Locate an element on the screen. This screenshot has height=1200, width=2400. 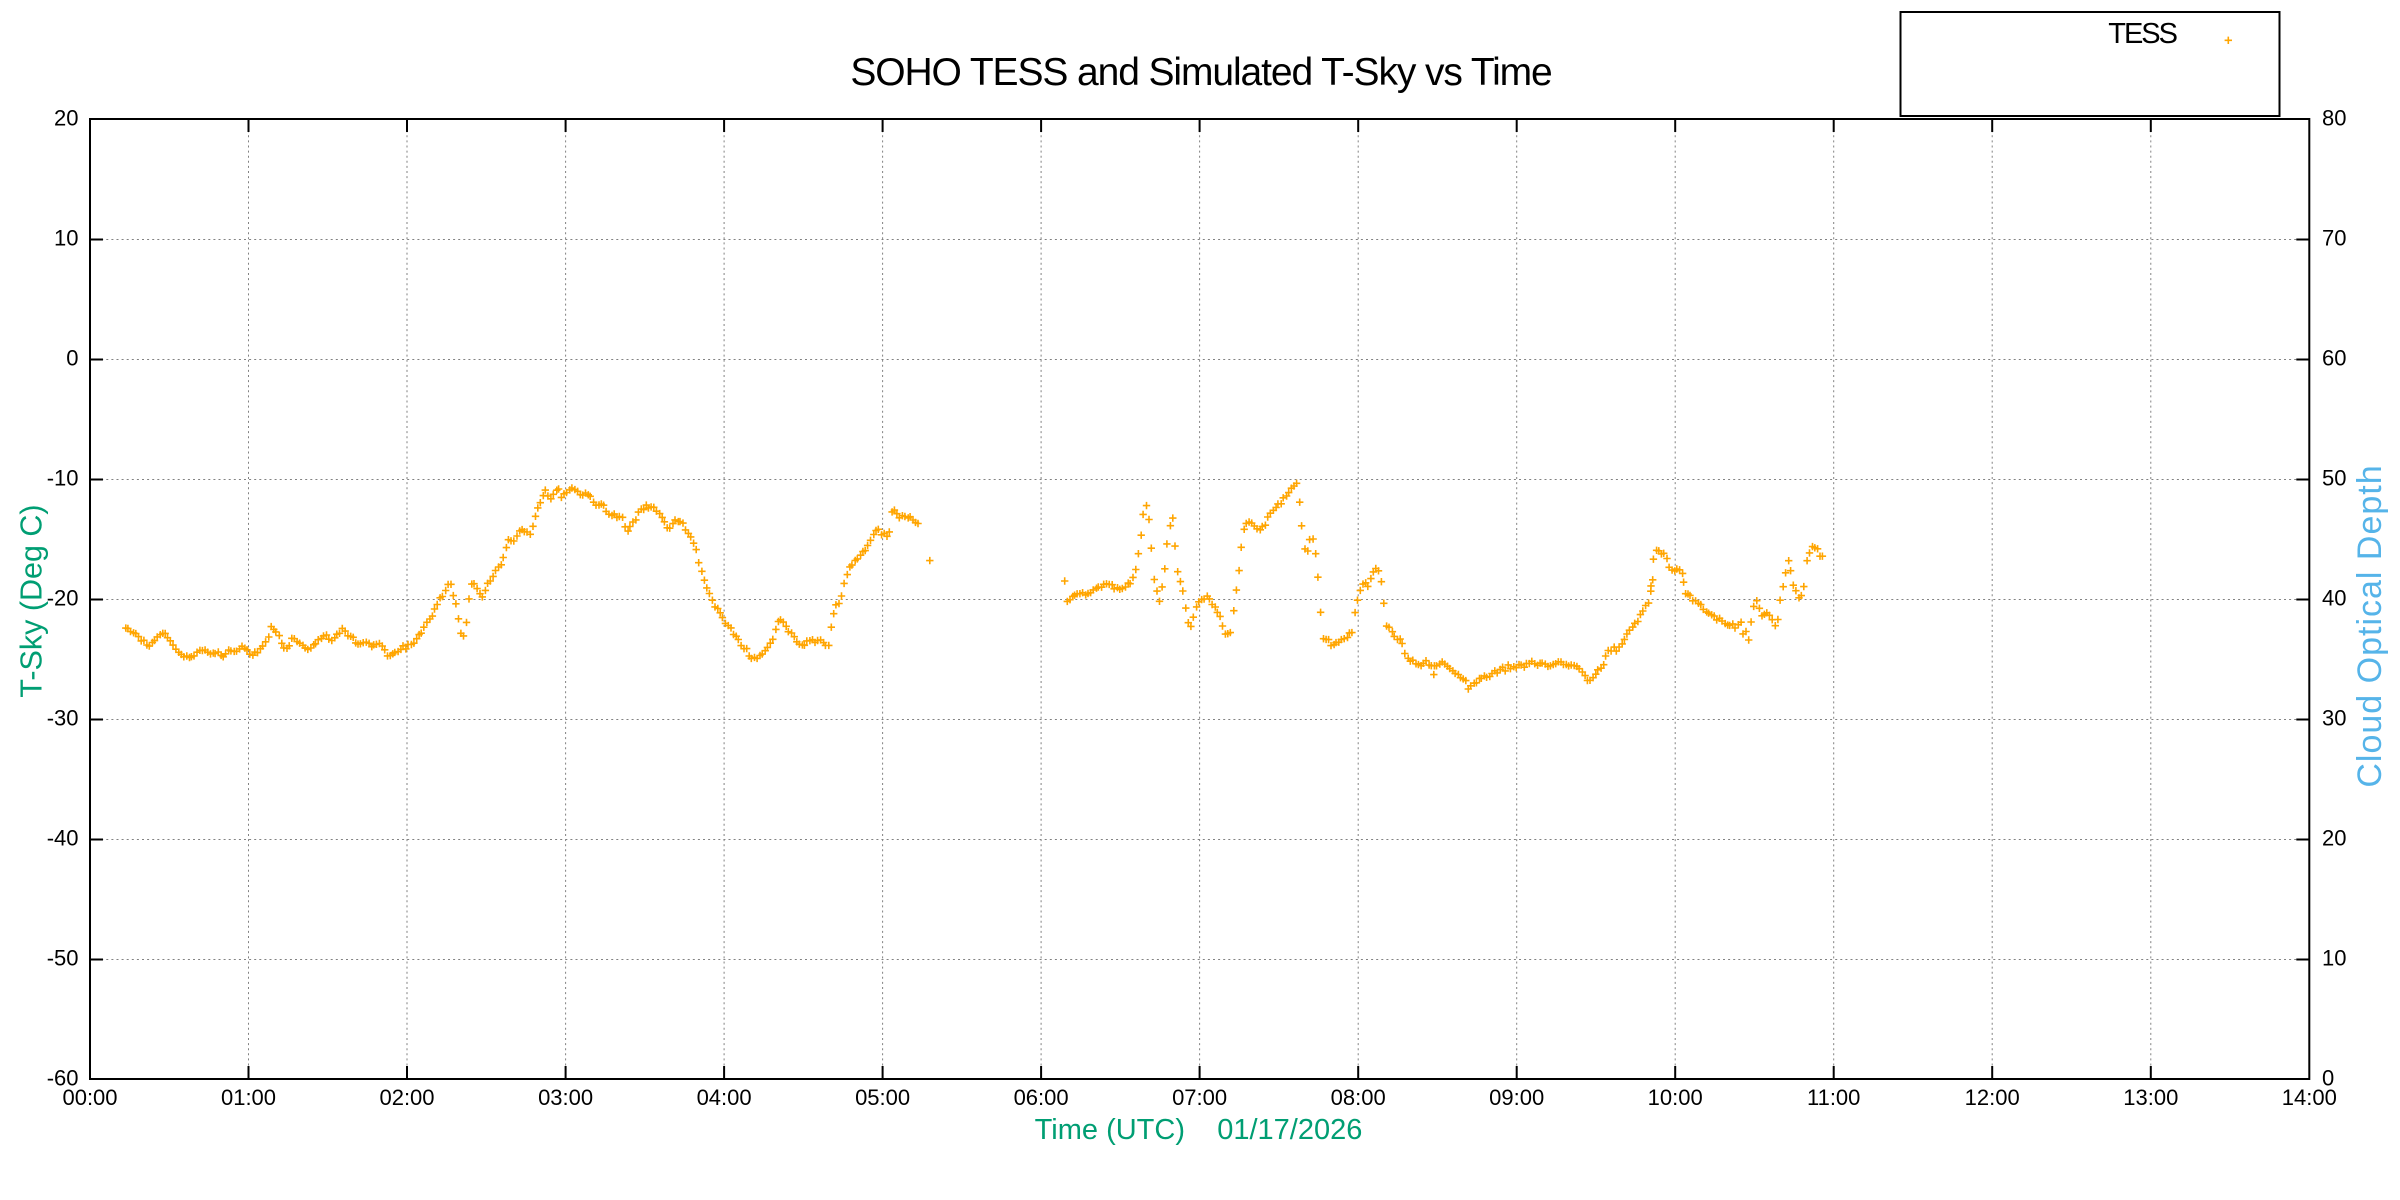
svg-text: Time (UTC) 01/17/2026 is located at coordinates (1199, 1130).